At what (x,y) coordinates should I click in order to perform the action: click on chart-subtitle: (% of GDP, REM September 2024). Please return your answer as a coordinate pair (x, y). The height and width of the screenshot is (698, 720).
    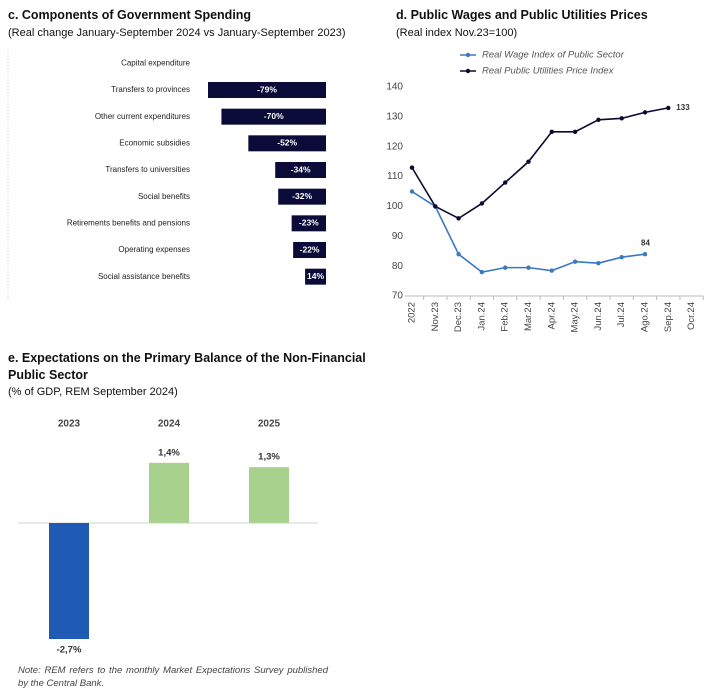
    Looking at the image, I should click on (93, 392).